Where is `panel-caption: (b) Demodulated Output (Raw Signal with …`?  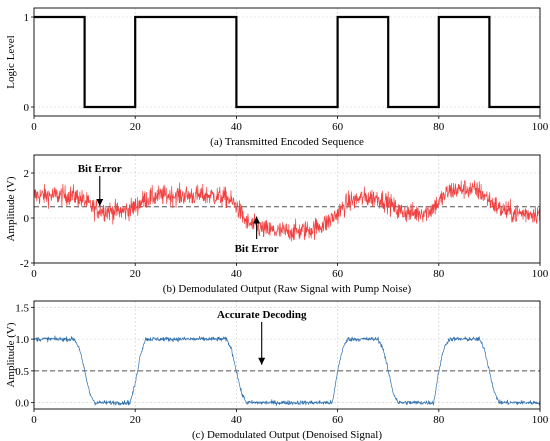
panel-caption: (b) Demodulated Output (Raw Signal with … is located at coordinates (287, 289).